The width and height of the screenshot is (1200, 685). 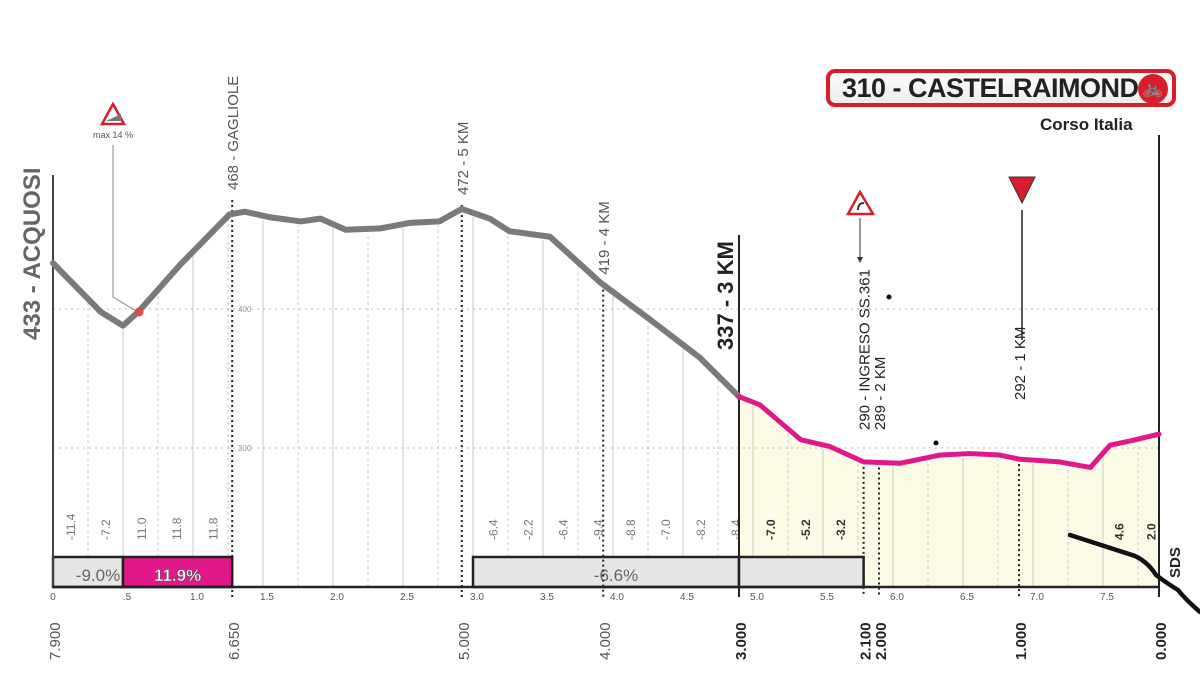 What do you see at coordinates (245, 309) in the screenshot?
I see `y-tick-label: 400` at bounding box center [245, 309].